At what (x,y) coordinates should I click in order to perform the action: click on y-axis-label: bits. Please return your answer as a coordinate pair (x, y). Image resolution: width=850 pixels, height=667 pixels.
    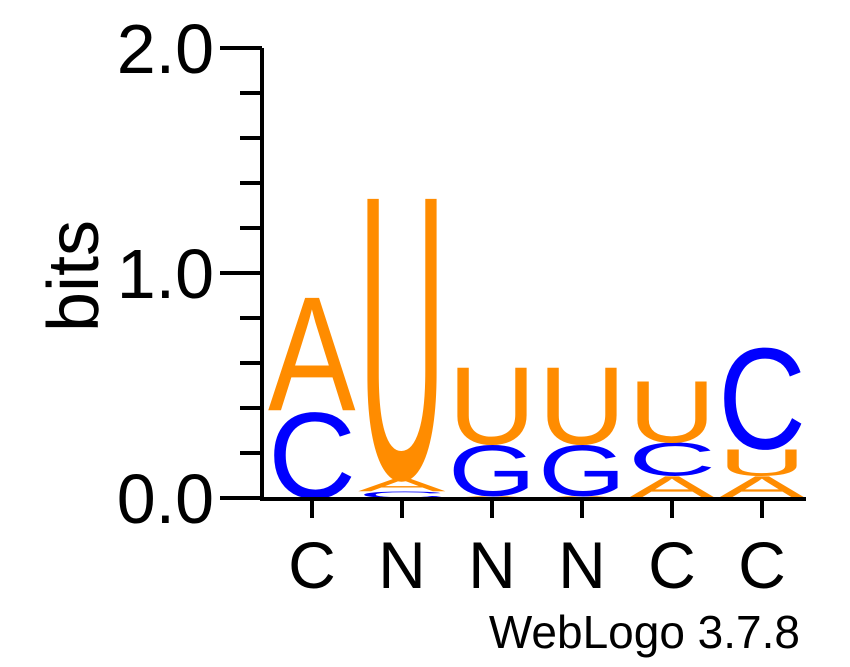
    Looking at the image, I should click on (74, 276).